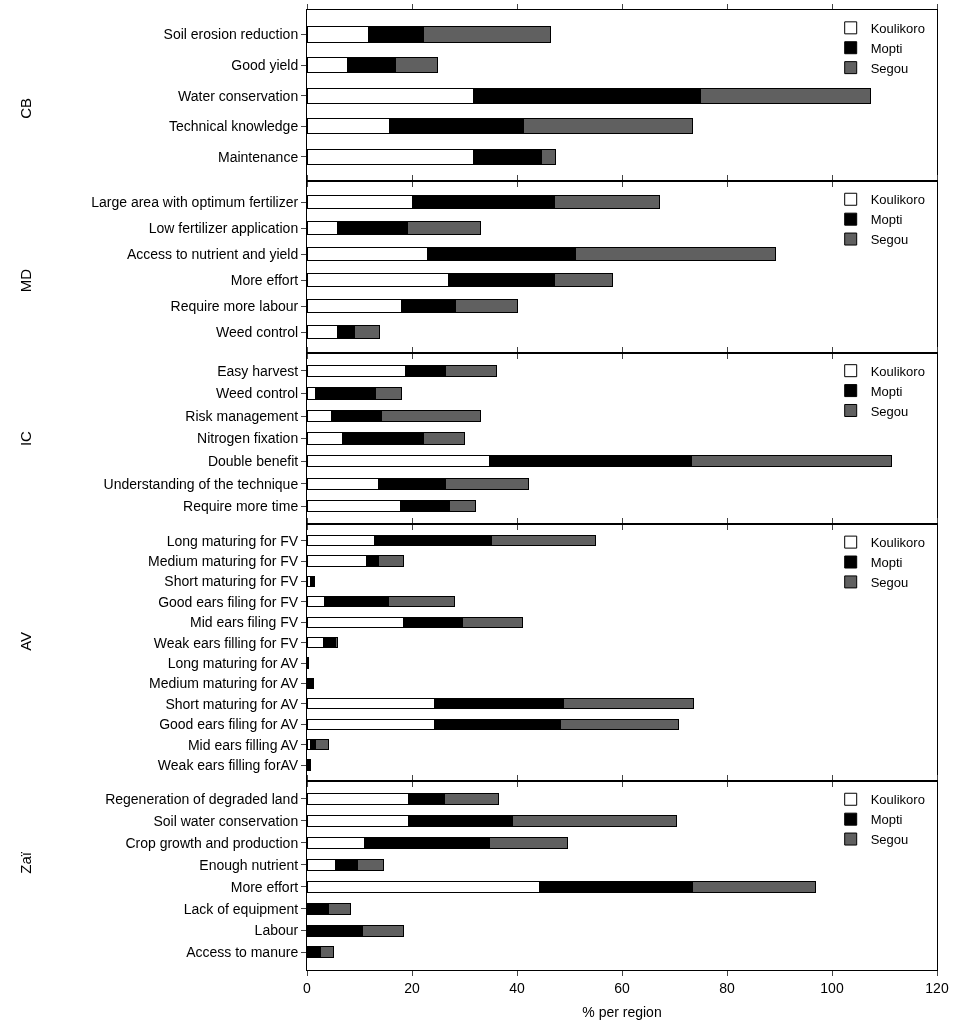 The image size is (963, 1029). What do you see at coordinates (233, 662) in the screenshot?
I see `y-tick-label: Long maturing for AV` at bounding box center [233, 662].